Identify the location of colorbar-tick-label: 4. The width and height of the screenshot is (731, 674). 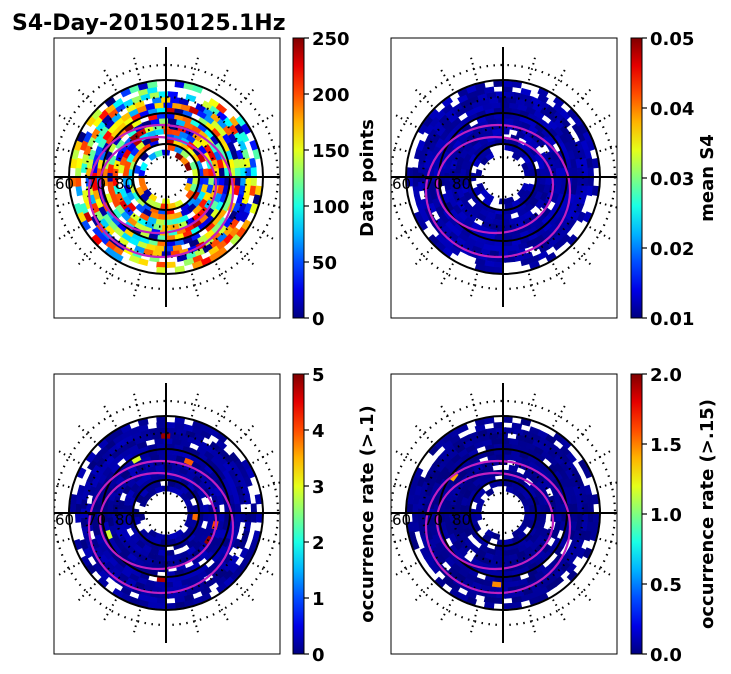
(318, 431).